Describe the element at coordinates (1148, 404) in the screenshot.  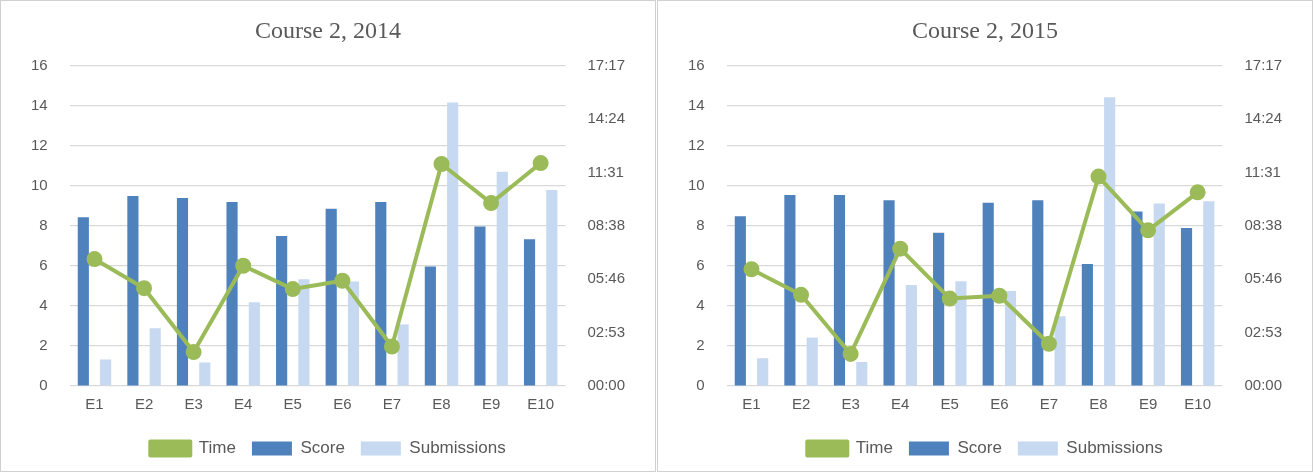
I see `x-tick-label: E9` at that location.